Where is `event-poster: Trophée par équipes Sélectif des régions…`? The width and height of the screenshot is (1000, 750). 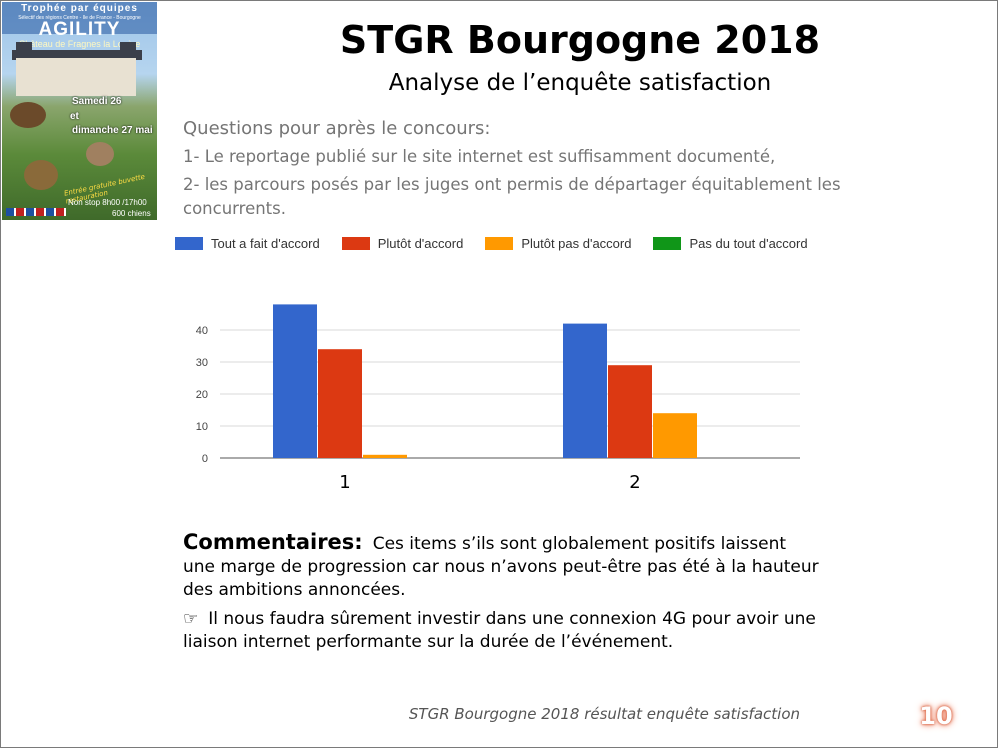
event-poster: Trophée par équipes Sélectif des régions… is located at coordinates (79, 111).